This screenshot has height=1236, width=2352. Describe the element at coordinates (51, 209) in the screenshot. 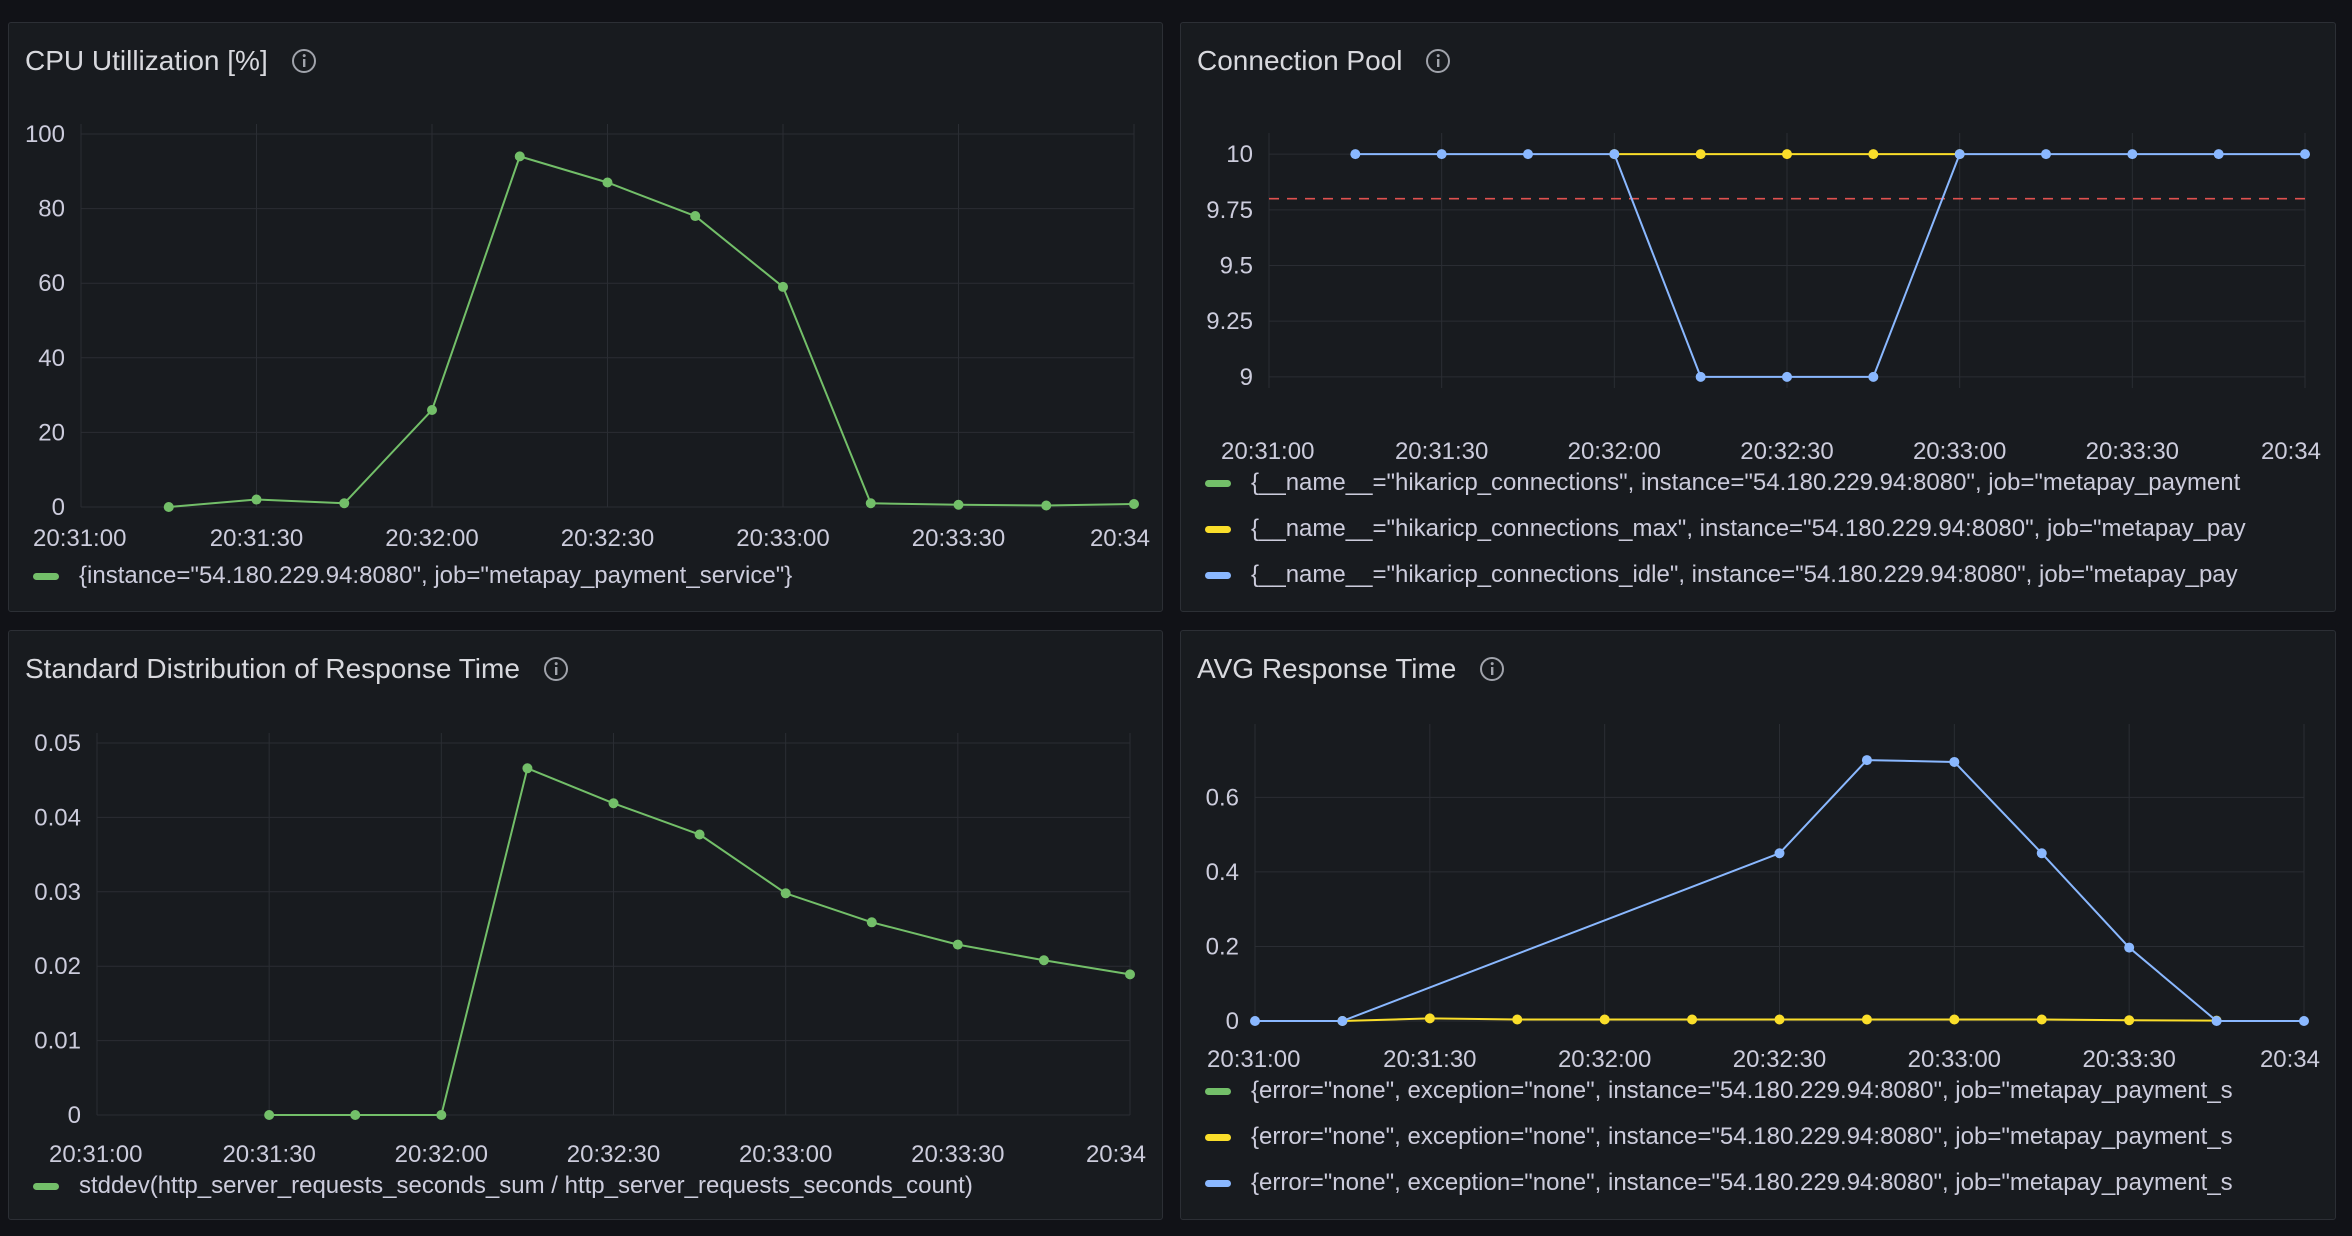

I see `y-tick-label: 80` at that location.